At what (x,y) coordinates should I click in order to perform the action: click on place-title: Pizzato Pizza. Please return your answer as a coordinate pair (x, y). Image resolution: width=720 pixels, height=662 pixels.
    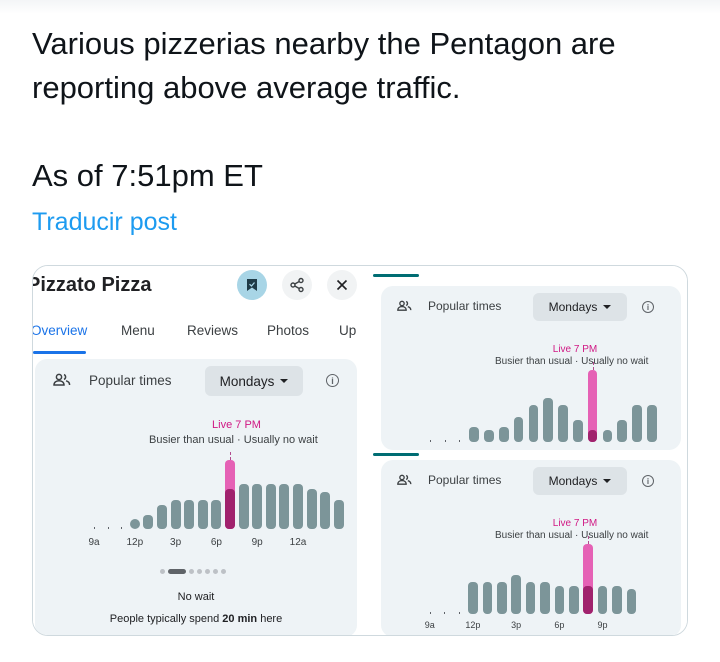
    Looking at the image, I should click on (92, 285).